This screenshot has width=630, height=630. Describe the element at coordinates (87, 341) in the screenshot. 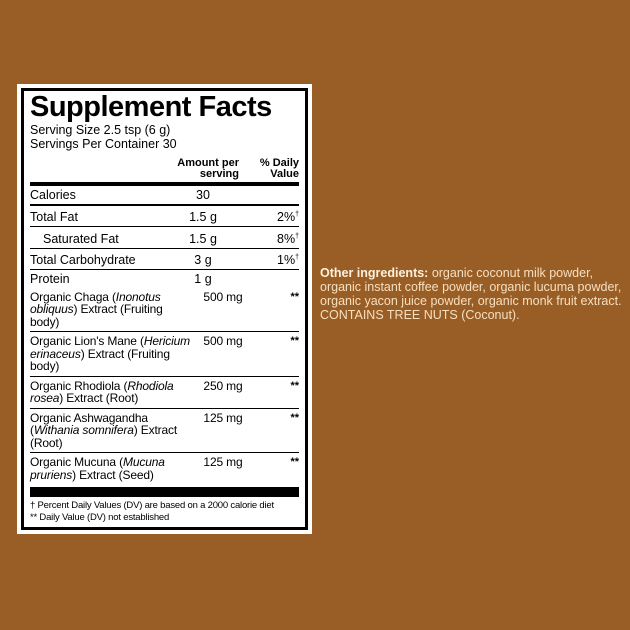

I see `botanical-name-pre: Organic Lion's Mane (` at that location.